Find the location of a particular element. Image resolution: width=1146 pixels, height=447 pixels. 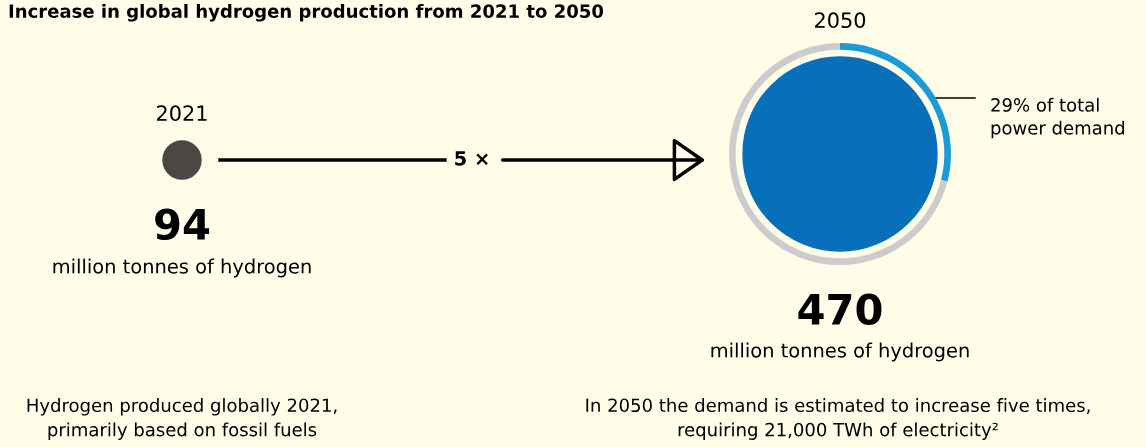

category-label: 2021 is located at coordinates (182, 113).